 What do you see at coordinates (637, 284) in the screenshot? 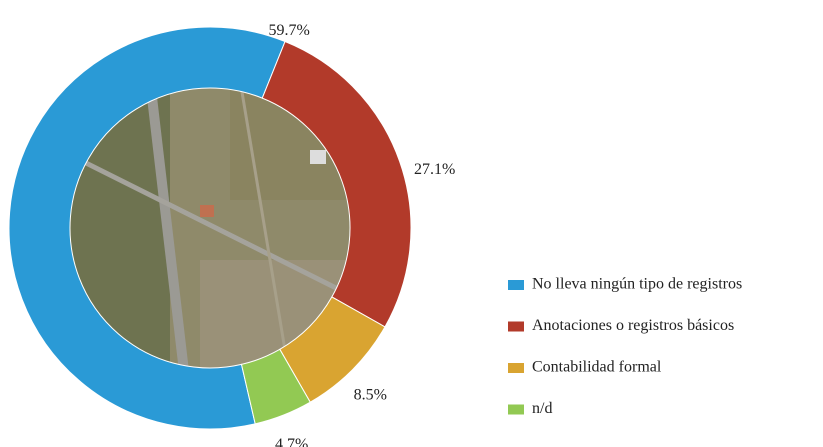
I see `legend-label: No lleva ningún tipo de registros` at bounding box center [637, 284].